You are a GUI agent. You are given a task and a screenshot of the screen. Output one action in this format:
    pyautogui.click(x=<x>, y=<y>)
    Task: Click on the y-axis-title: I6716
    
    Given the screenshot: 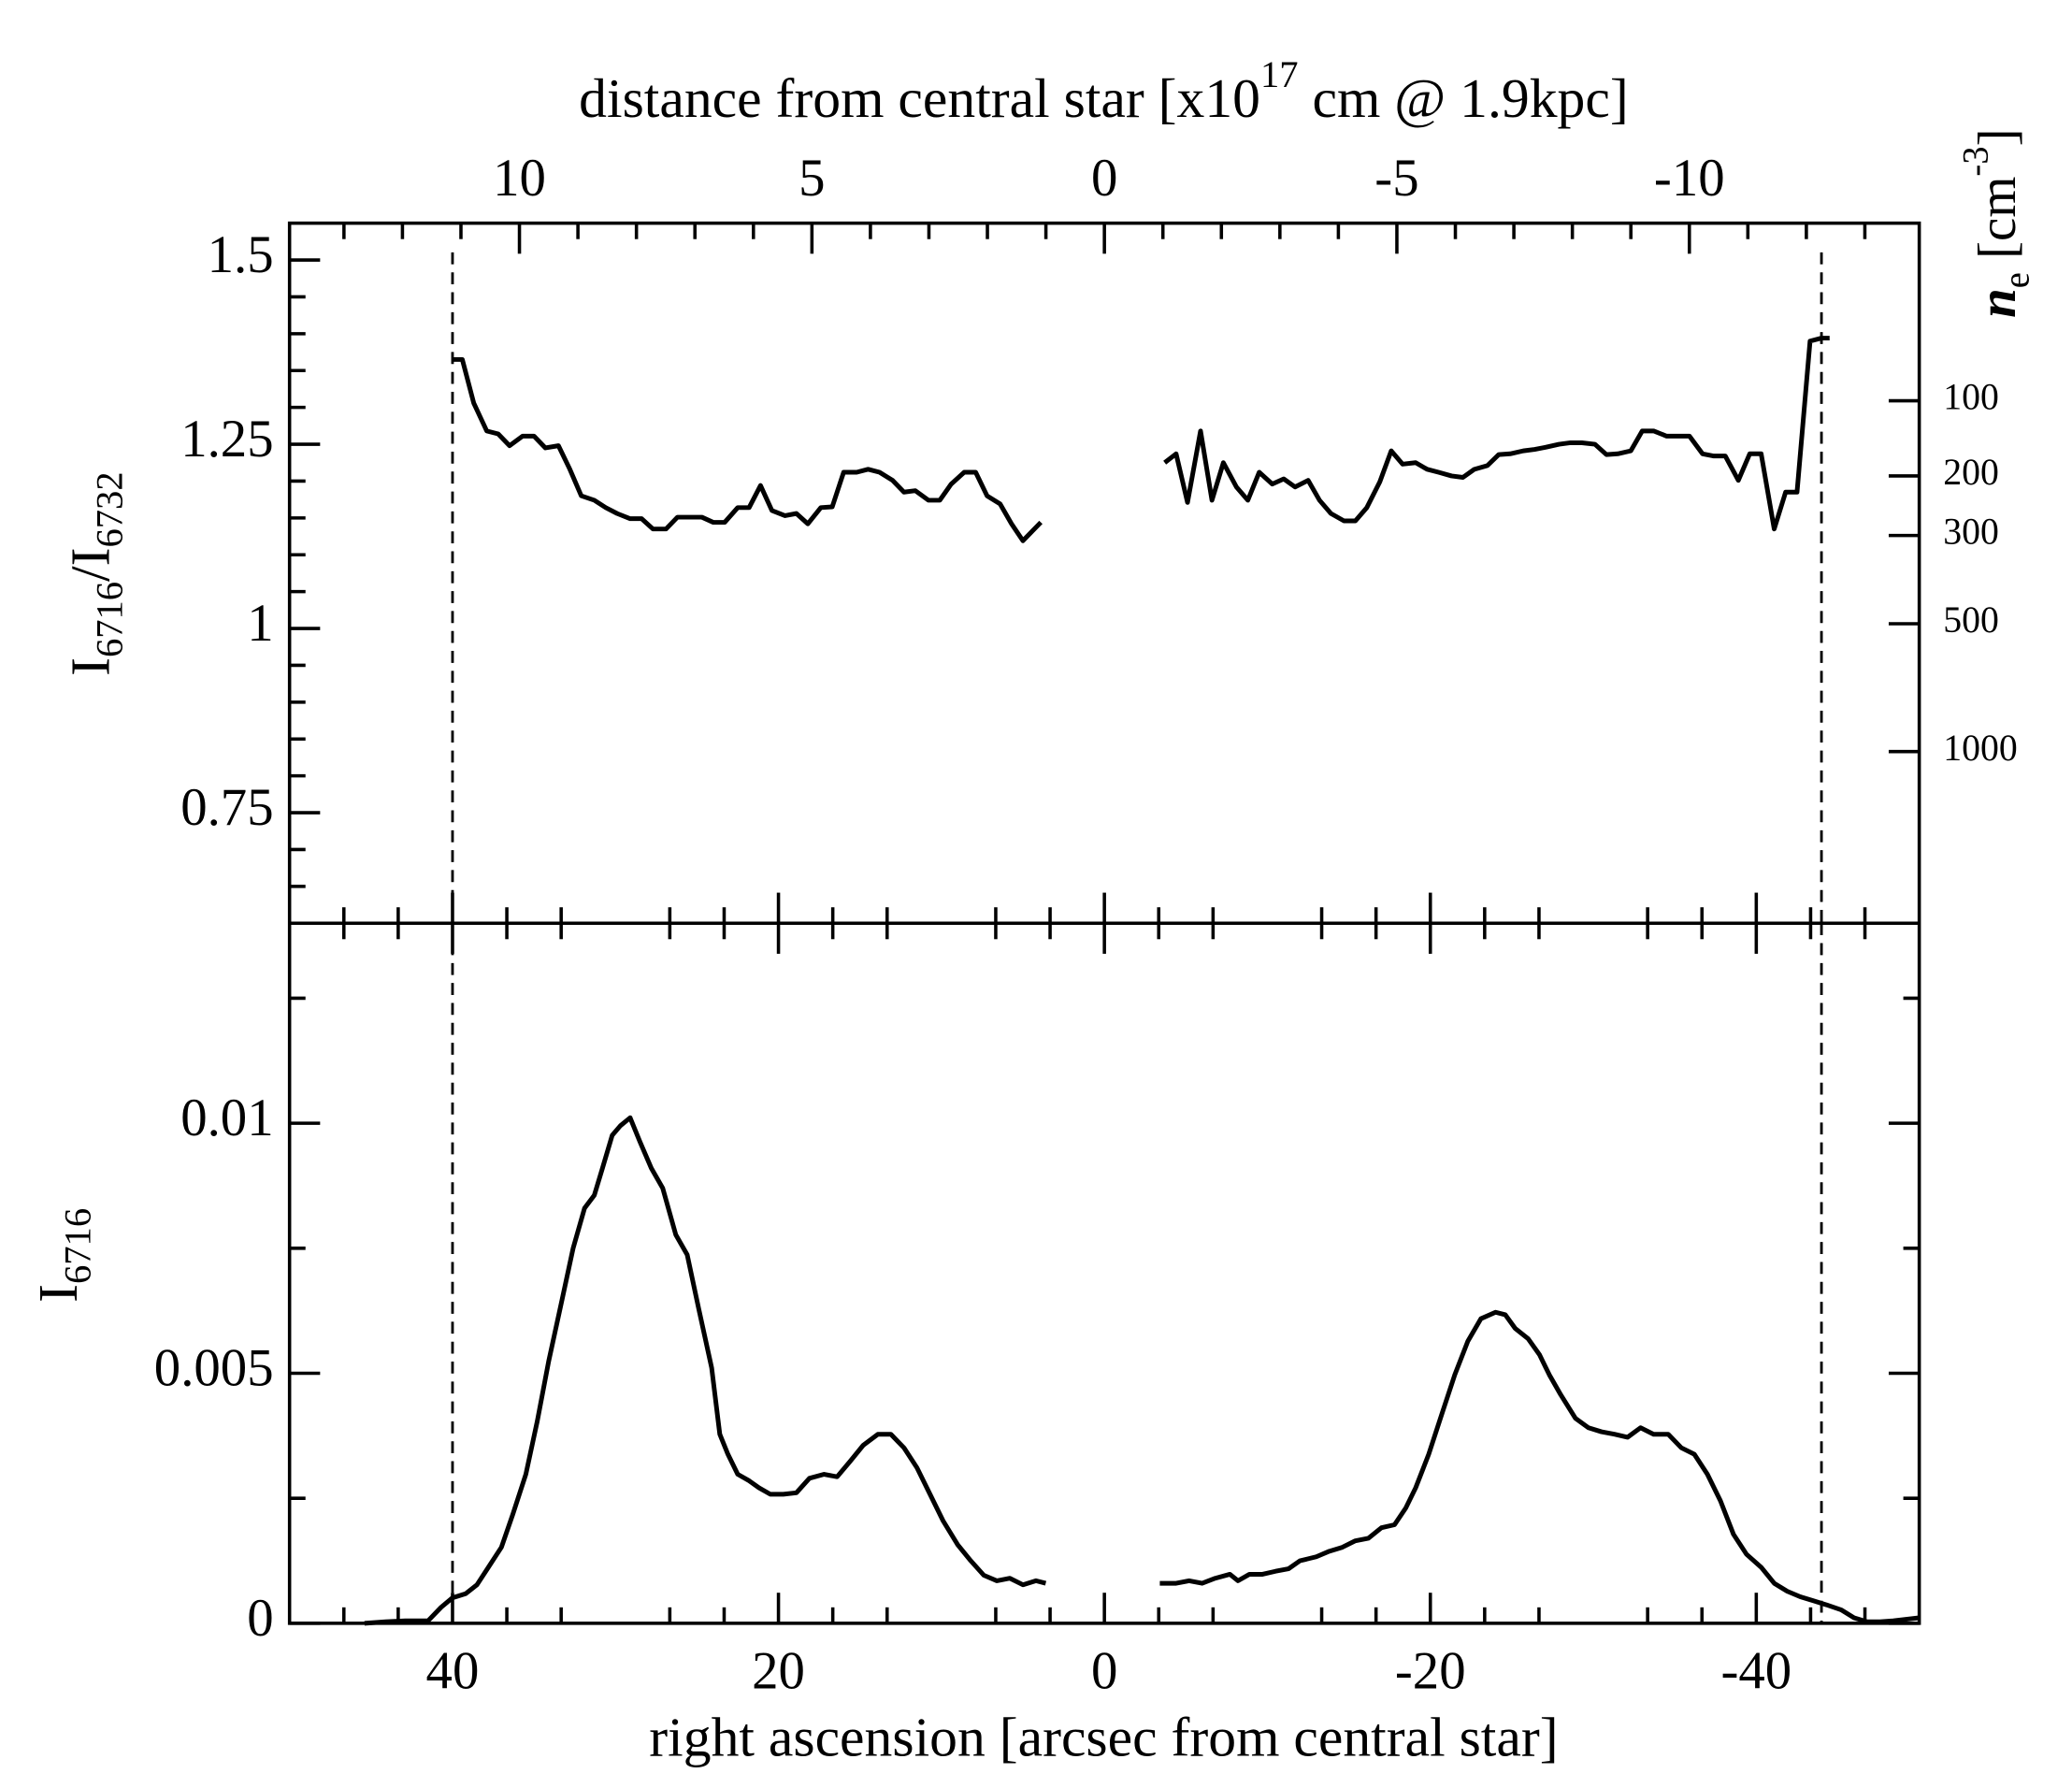 What is the action you would take?
    pyautogui.click(x=63, y=1255)
    